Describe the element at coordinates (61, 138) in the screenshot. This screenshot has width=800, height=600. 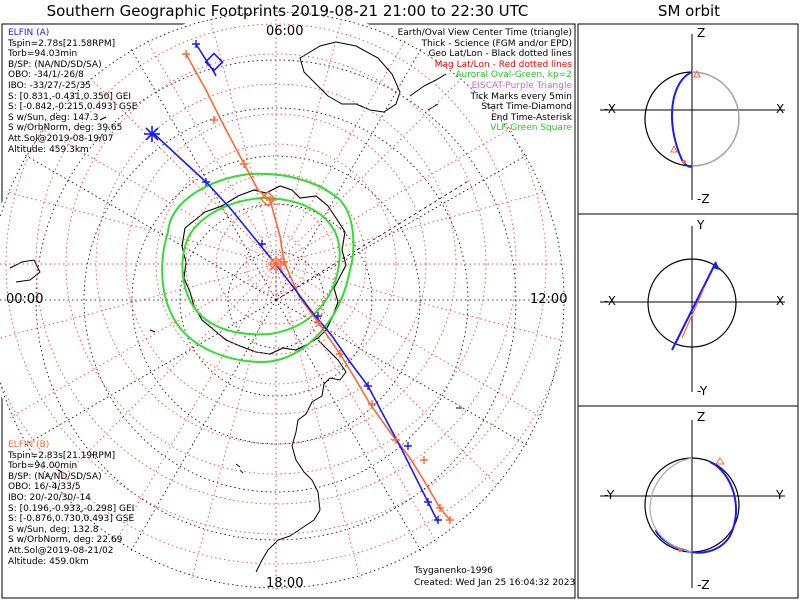
I see `elfin-a-line: Att.Sol@2019-08-19/07` at that location.